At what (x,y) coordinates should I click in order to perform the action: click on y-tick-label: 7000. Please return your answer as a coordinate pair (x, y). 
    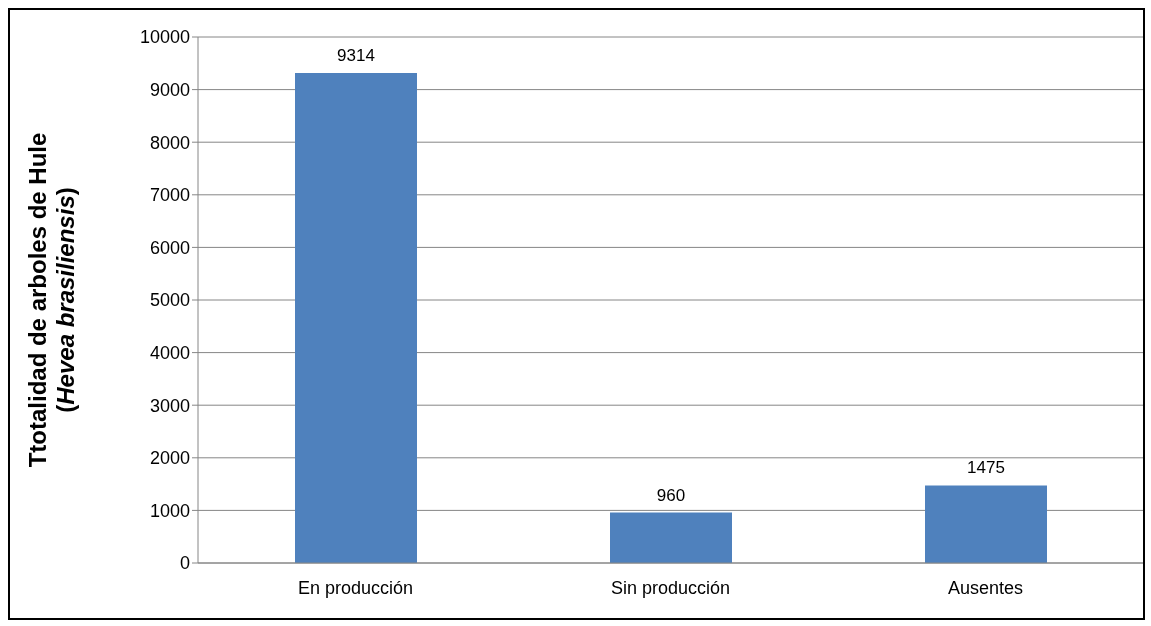
    Looking at the image, I should click on (169, 195).